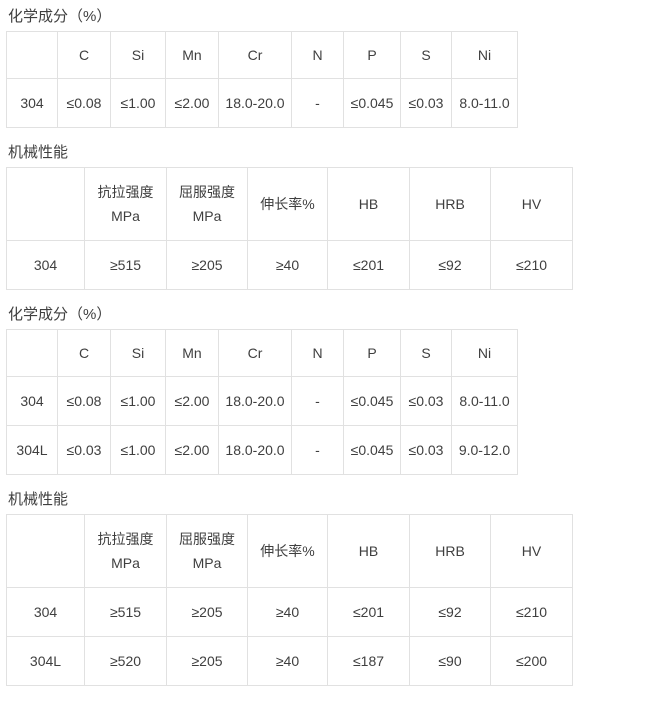  Describe the element at coordinates (450, 661) in the screenshot. I see `value-cell: ≤90` at that location.